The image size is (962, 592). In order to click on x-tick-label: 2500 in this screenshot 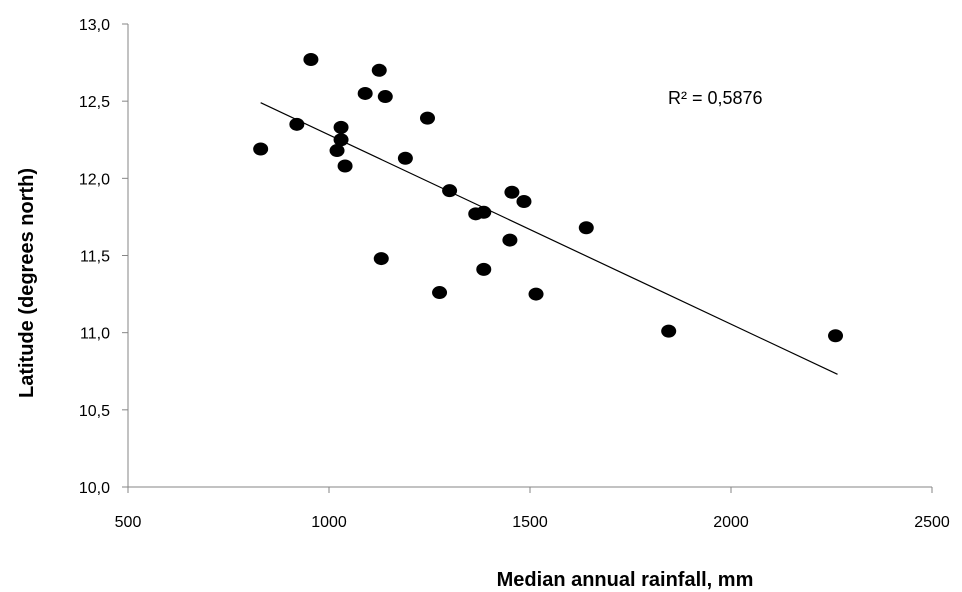, I will do `click(932, 522)`.